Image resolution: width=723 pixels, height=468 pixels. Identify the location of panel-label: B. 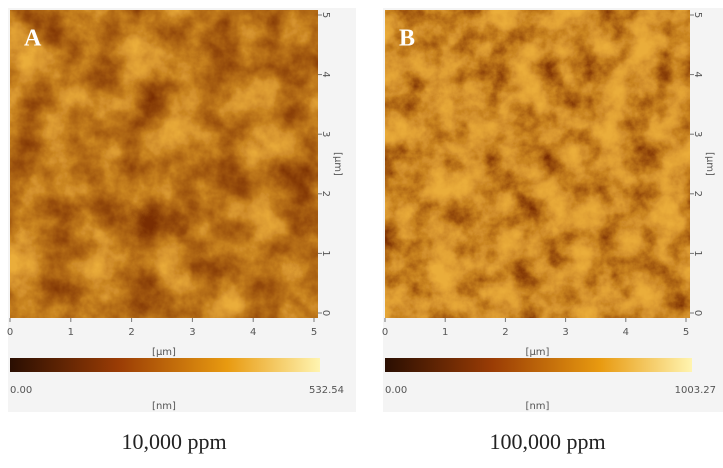
(407, 39).